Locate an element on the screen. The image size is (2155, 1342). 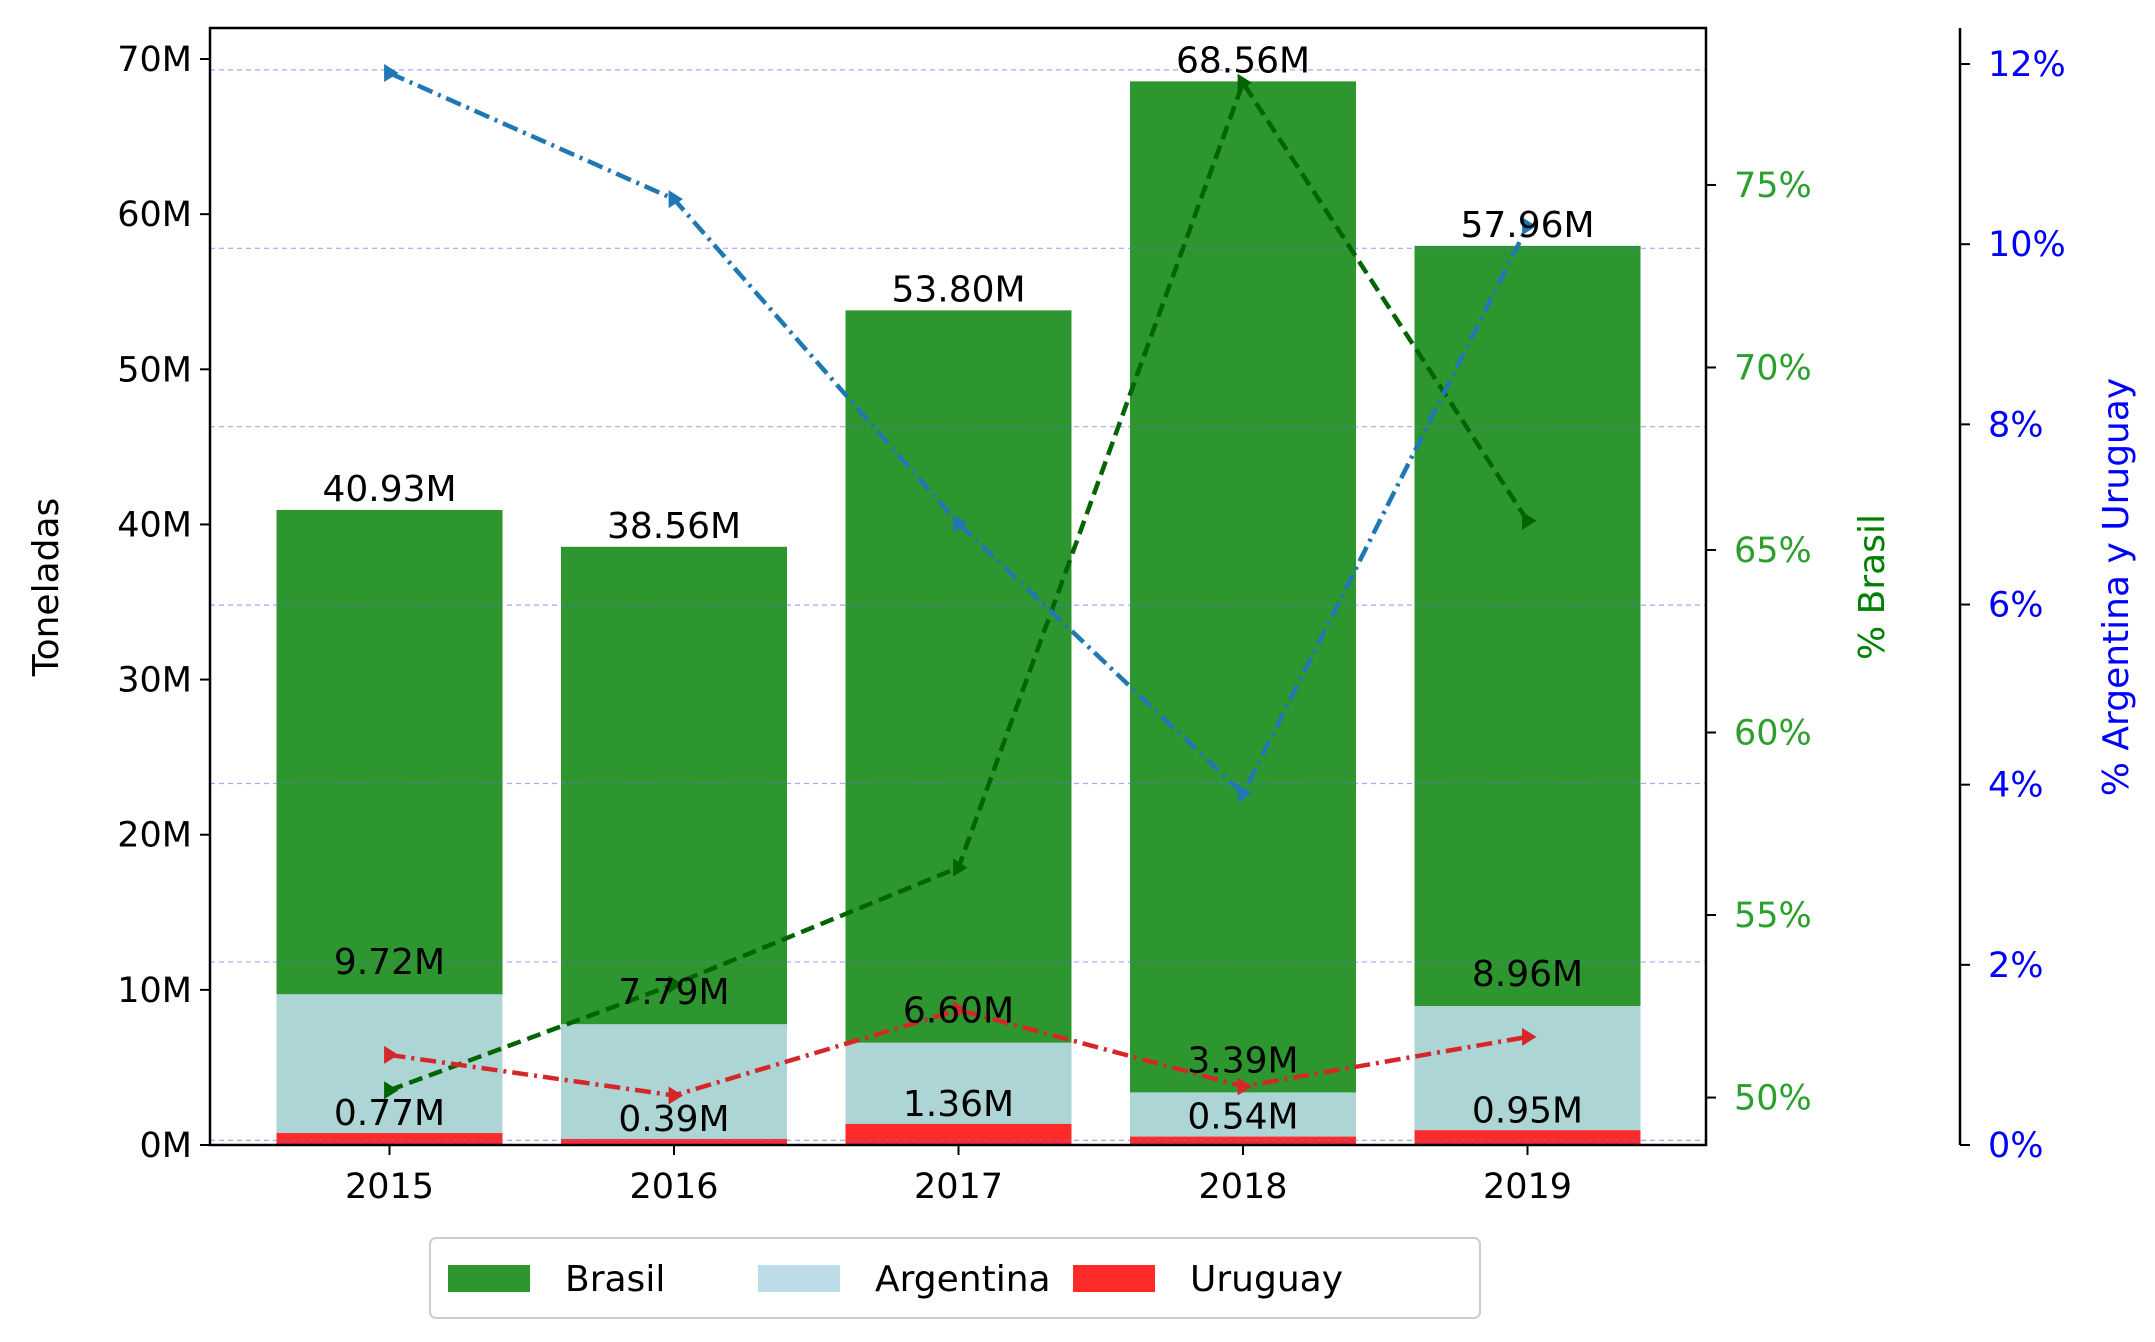
y-arg-uru-axis-label: % Argentina y Uruguay is located at coordinates (2116, 587).